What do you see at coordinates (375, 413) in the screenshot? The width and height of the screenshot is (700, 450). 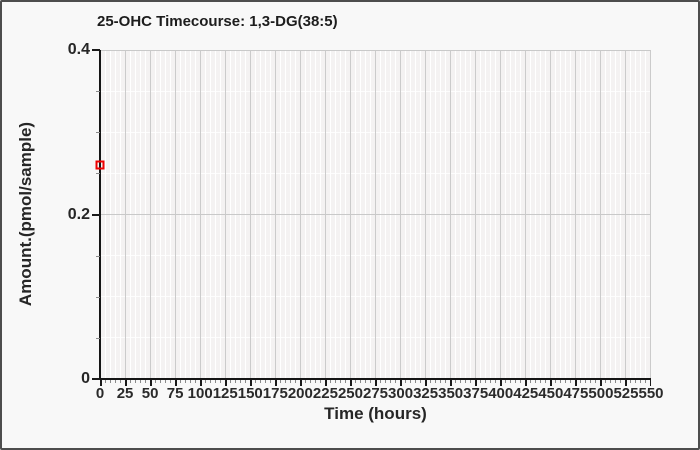 I see `x-axis-title: Time (hours)` at bounding box center [375, 413].